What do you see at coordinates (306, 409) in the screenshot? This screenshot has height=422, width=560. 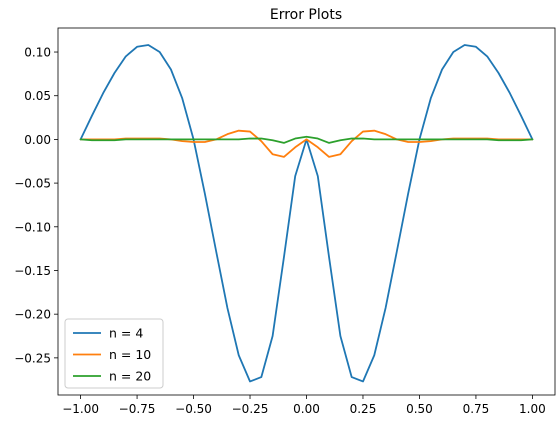 I see `x-tick-label: 0.00` at bounding box center [306, 409].